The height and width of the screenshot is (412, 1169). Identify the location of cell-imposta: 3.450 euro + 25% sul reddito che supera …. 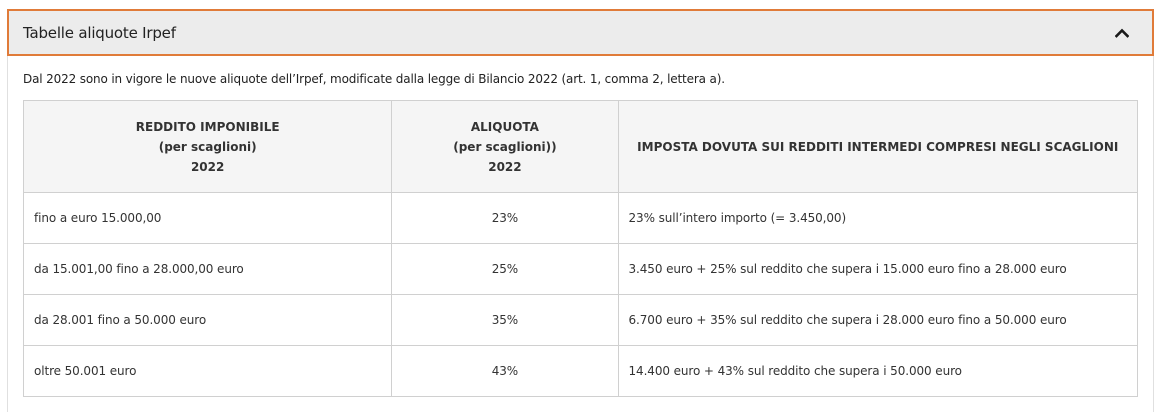
(878, 269).